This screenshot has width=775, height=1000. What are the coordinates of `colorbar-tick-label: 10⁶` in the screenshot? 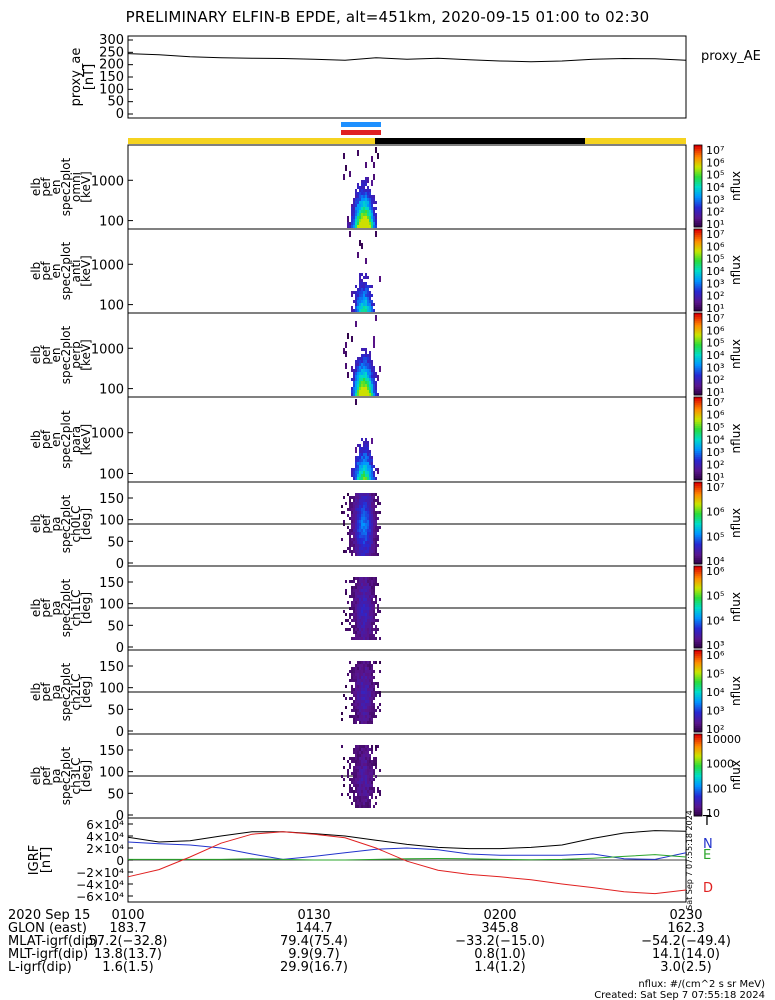 It's located at (715, 655).